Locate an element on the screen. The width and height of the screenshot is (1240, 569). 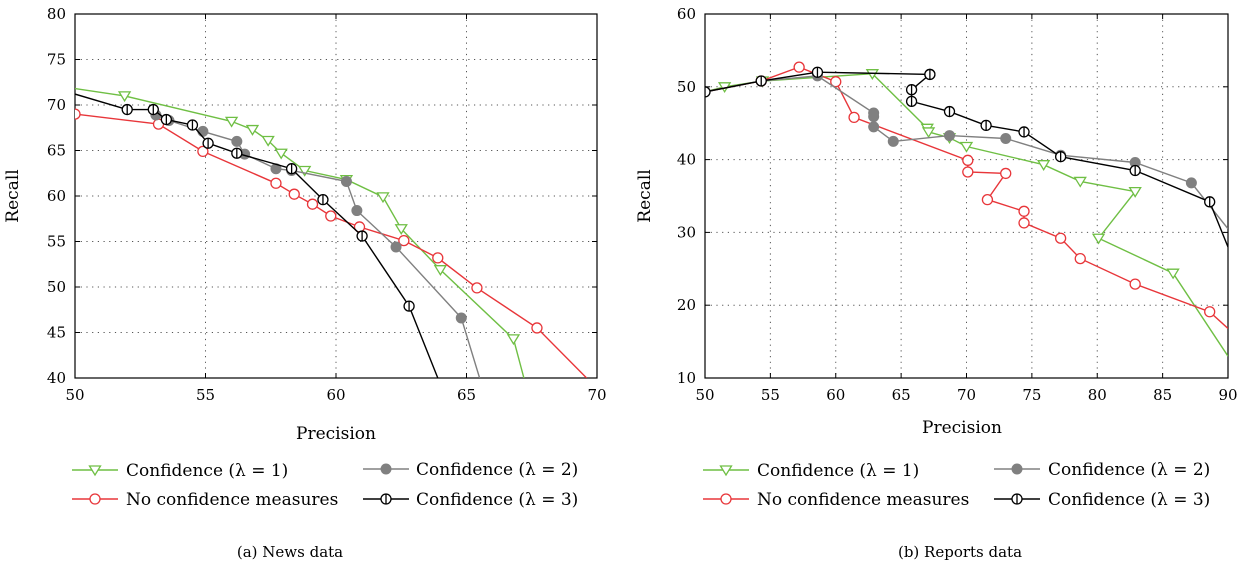
panel-a-ytick-label-1: 45 is located at coordinates (56, 333).